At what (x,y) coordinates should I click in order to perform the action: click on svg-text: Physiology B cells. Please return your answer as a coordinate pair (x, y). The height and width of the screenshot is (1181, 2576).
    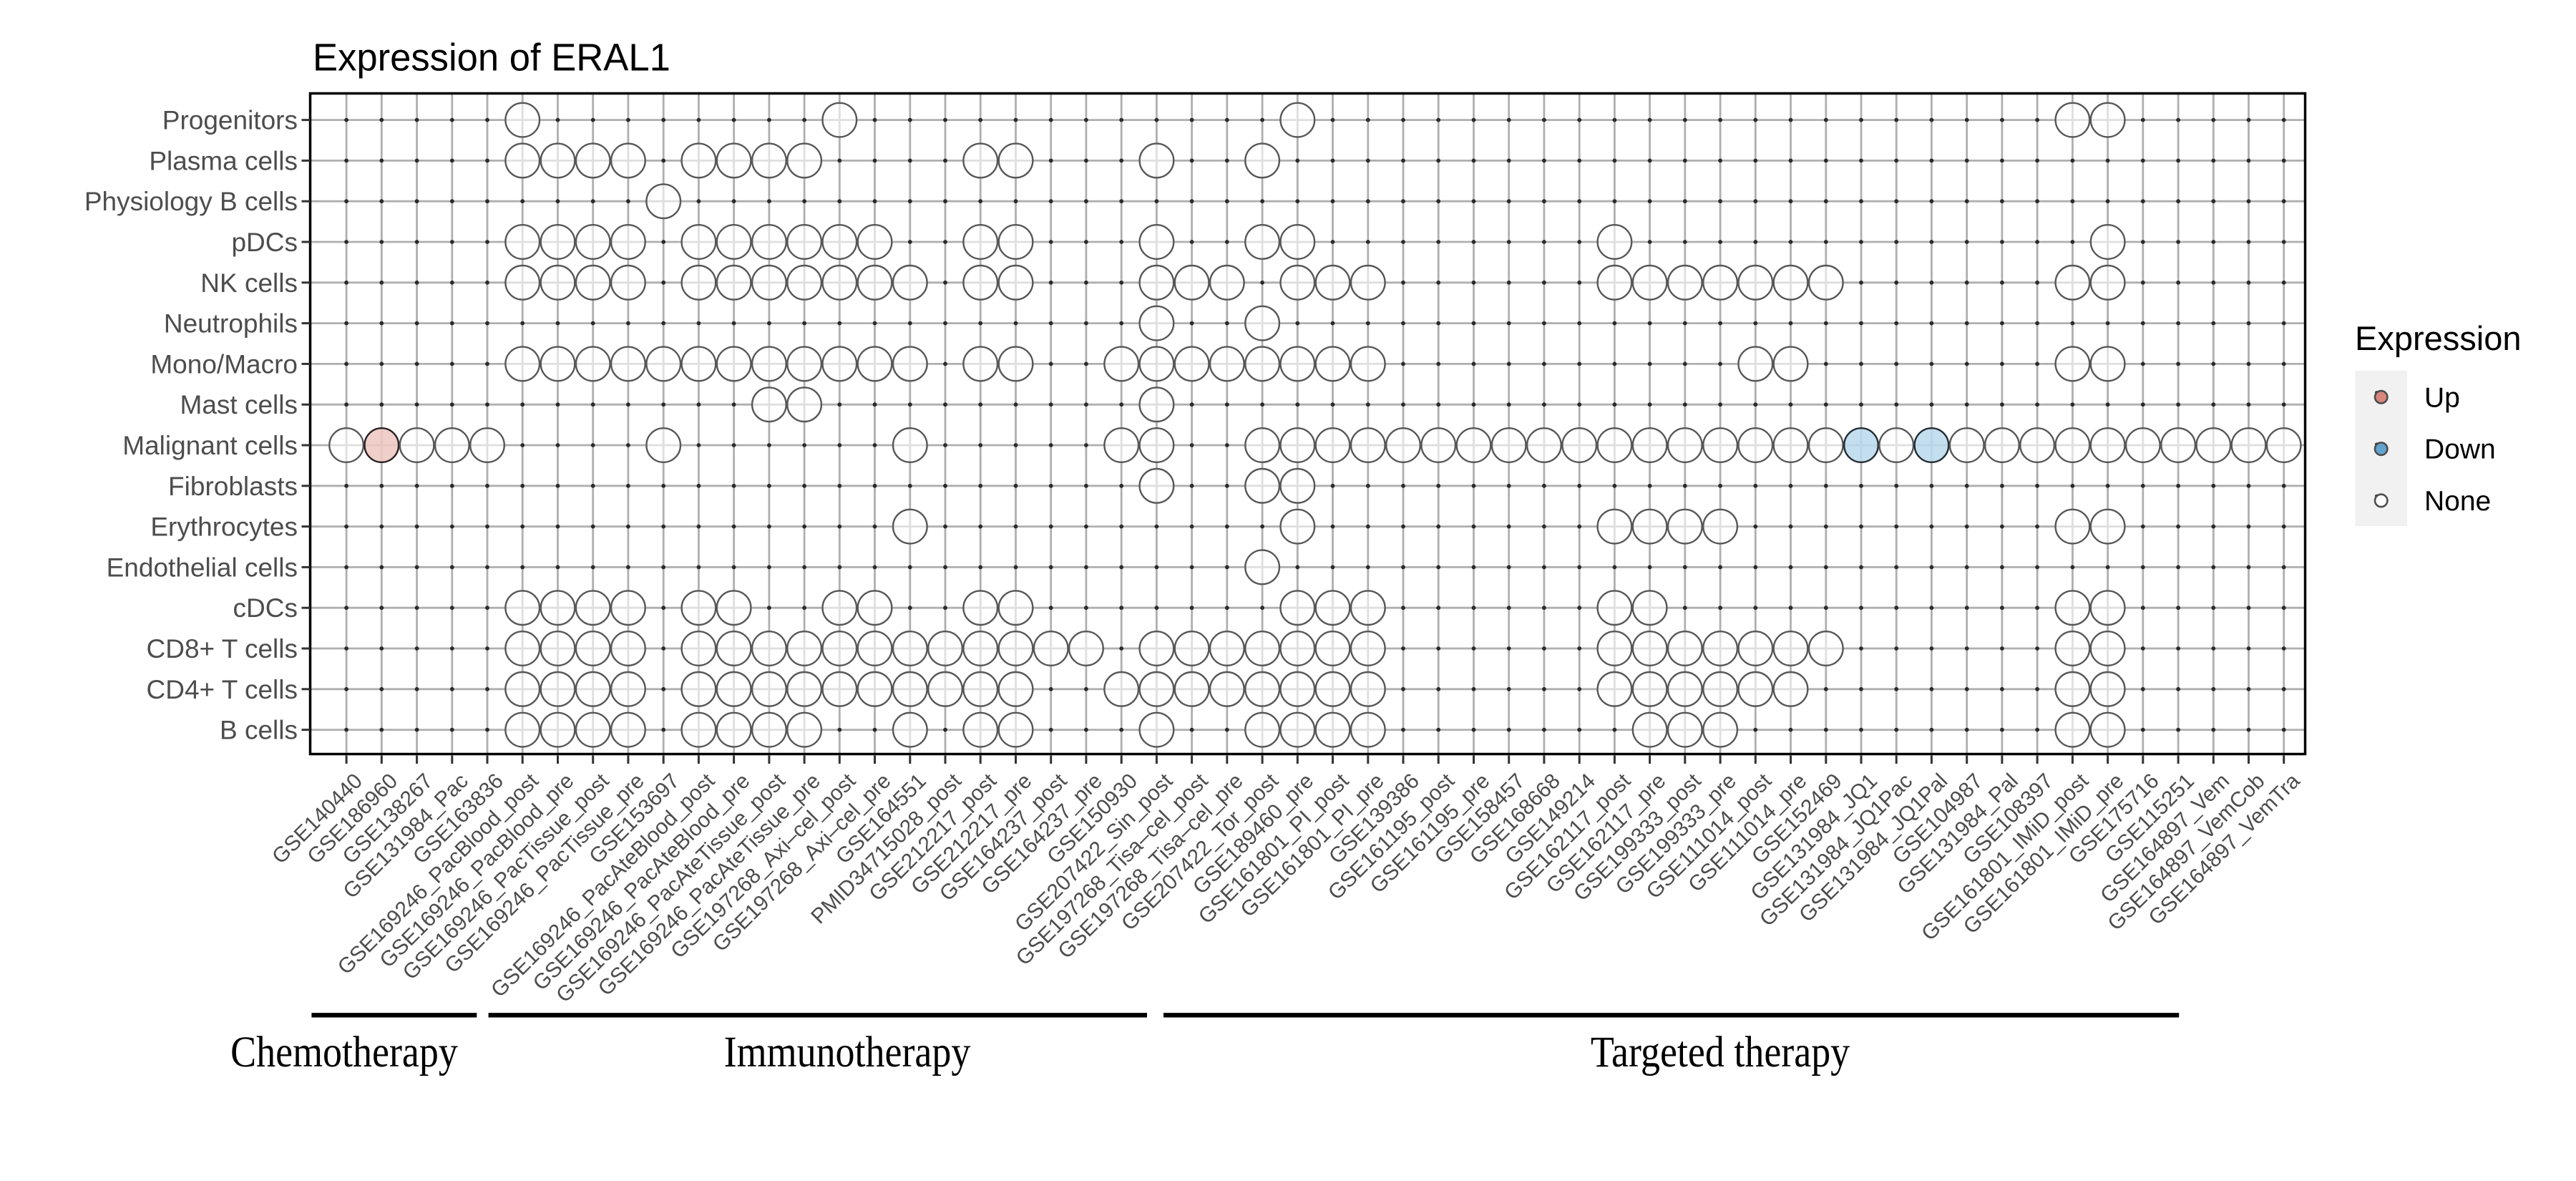
    Looking at the image, I should click on (191, 201).